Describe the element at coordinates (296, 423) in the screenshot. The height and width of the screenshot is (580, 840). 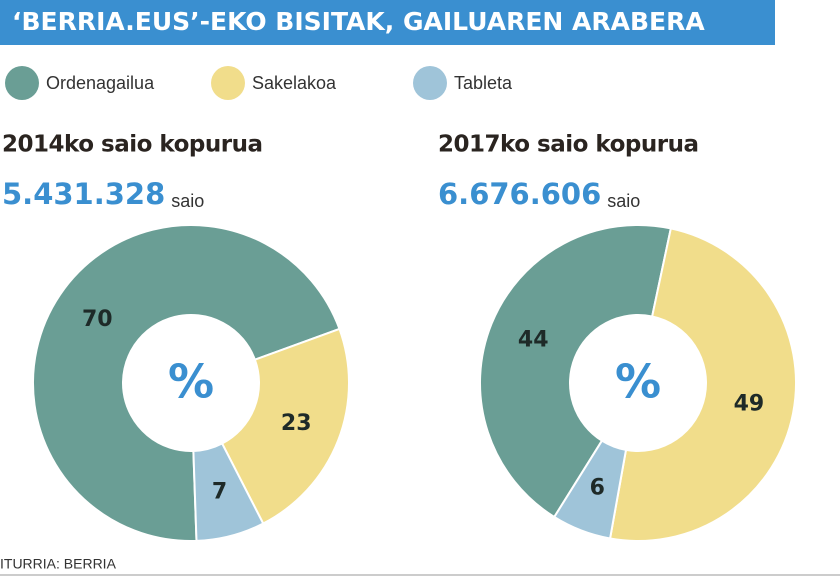
I see `segment-label: 23` at that location.